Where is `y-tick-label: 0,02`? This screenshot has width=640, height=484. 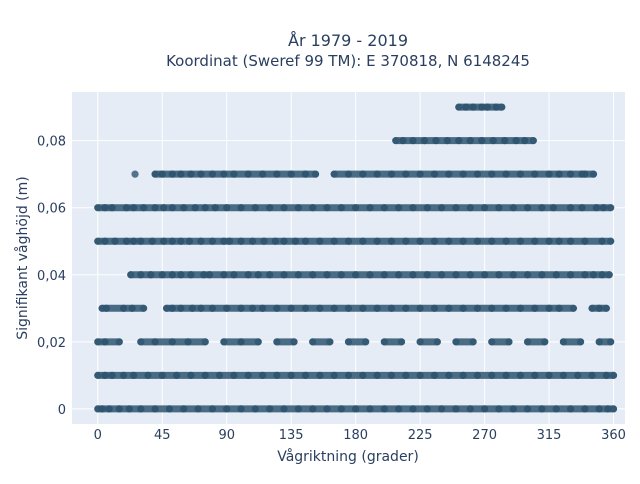
y-tick-label: 0,02 is located at coordinates (51, 343).